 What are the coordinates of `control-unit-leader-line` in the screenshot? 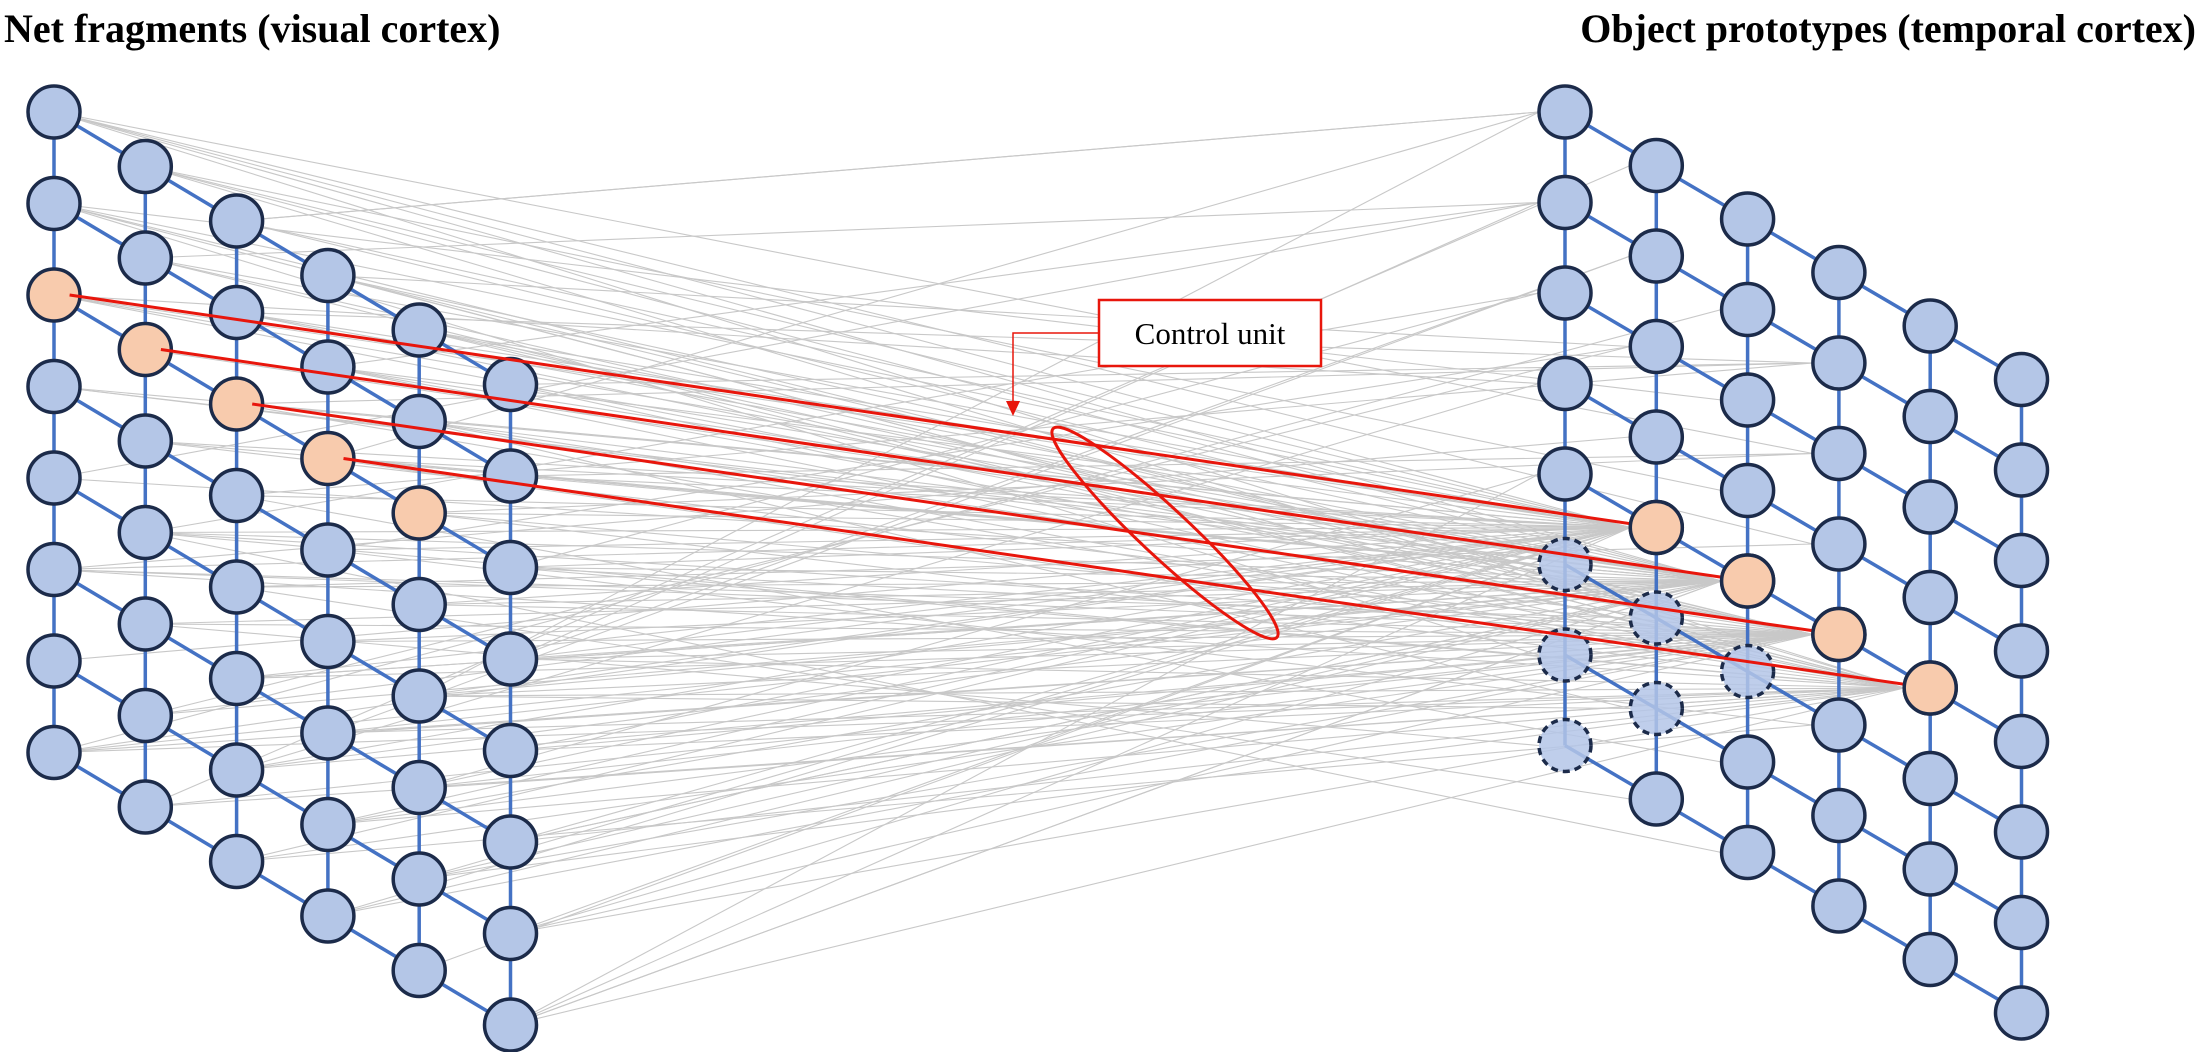 It's located at (1055, 367).